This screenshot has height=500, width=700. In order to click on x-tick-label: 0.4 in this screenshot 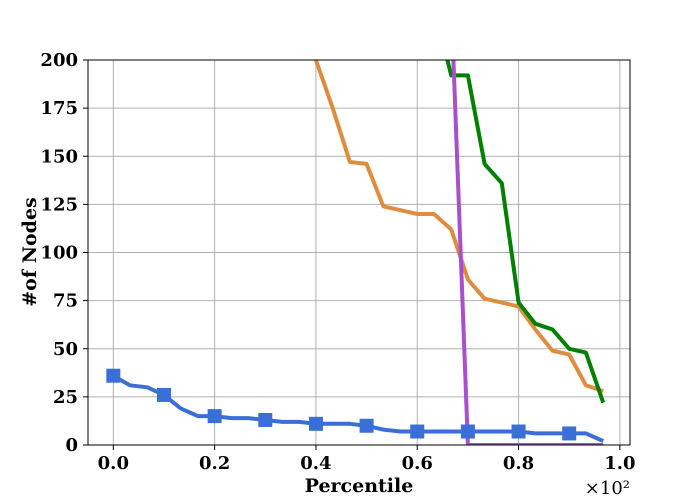, I will do `click(315, 463)`.